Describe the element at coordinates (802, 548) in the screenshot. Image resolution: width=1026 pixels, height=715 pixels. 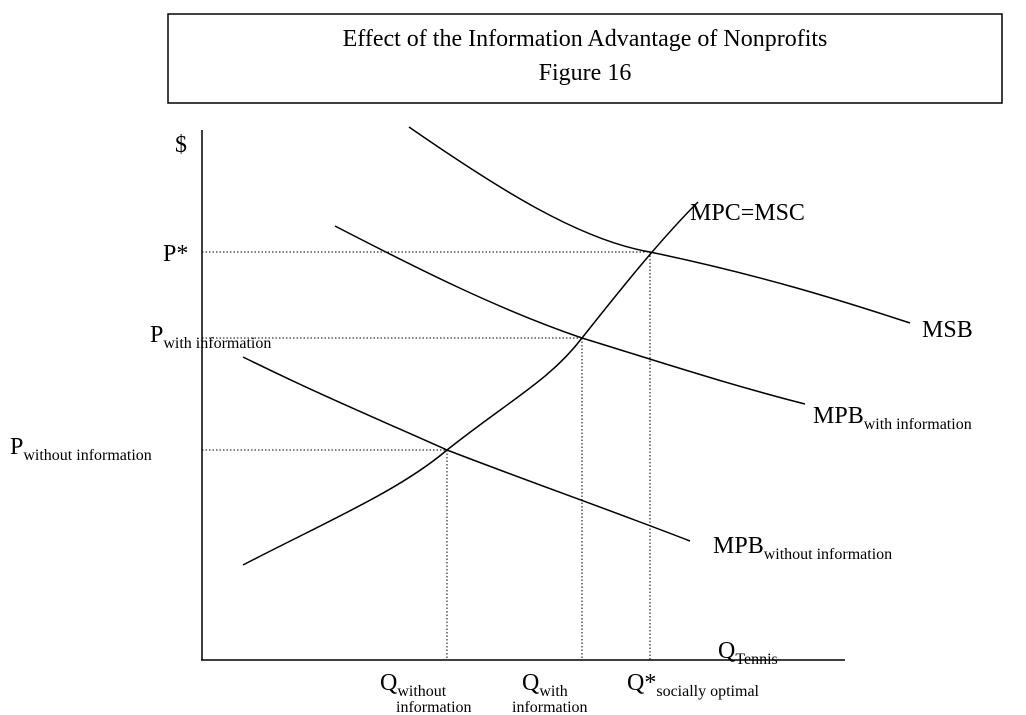
I see `mpb-without-label: MPBwithout information` at that location.